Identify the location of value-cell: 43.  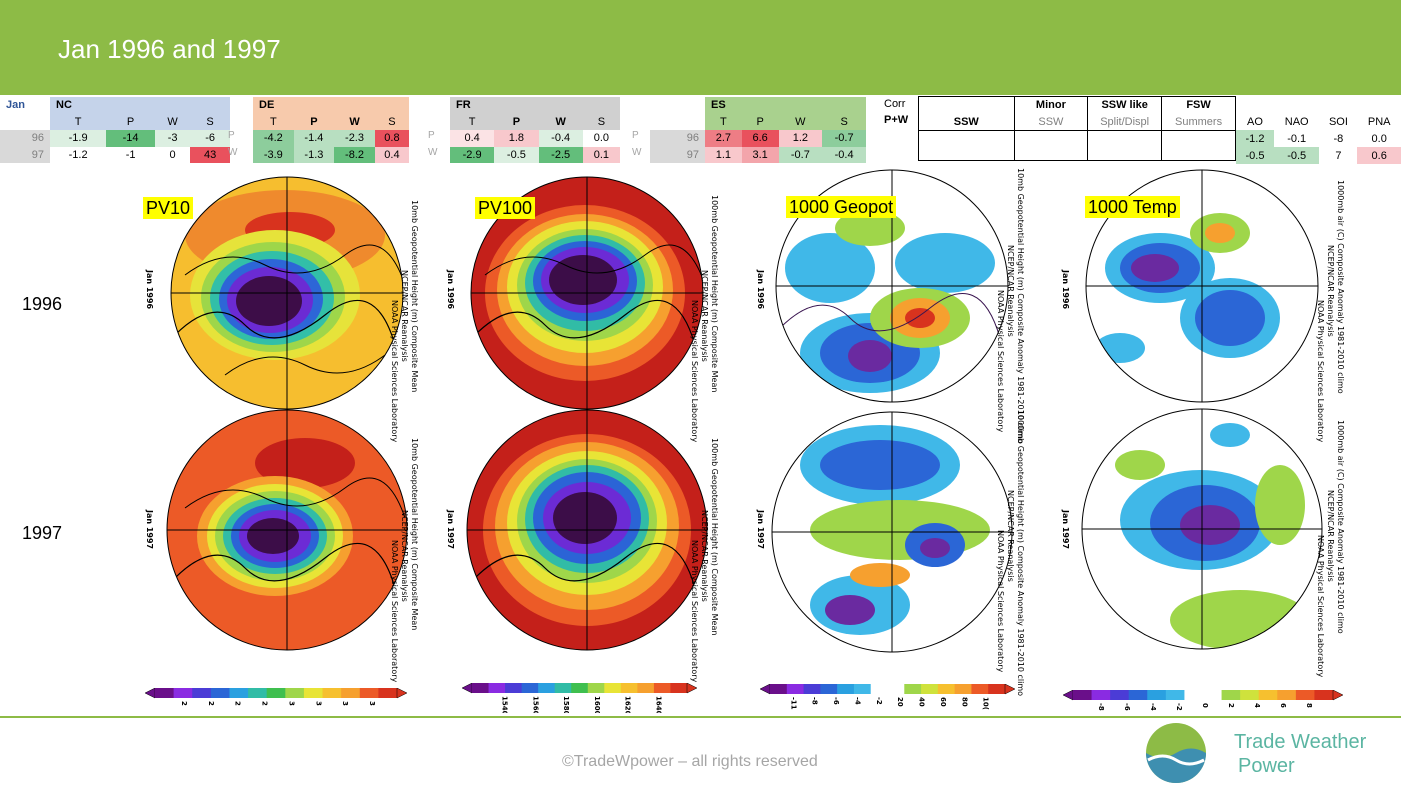
(210, 154).